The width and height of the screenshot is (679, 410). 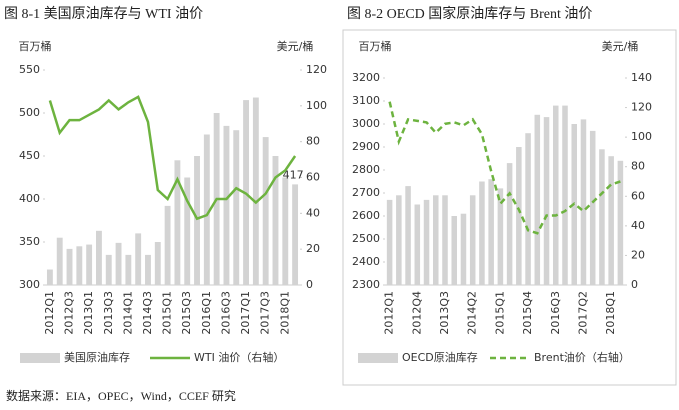 I want to click on y-tick-label: 2800, so click(x=366, y=169).